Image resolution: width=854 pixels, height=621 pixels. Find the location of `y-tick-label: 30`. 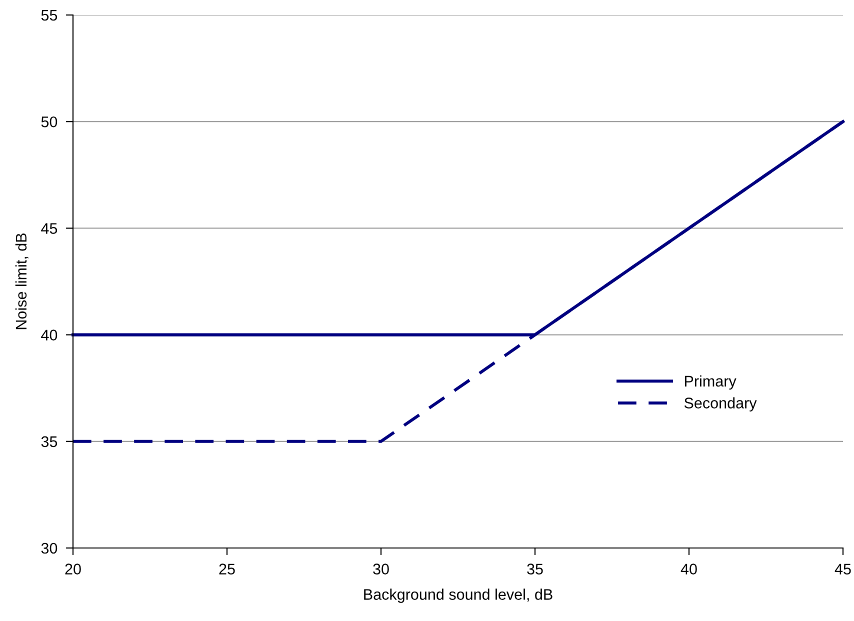

y-tick-label: 30 is located at coordinates (49, 548).